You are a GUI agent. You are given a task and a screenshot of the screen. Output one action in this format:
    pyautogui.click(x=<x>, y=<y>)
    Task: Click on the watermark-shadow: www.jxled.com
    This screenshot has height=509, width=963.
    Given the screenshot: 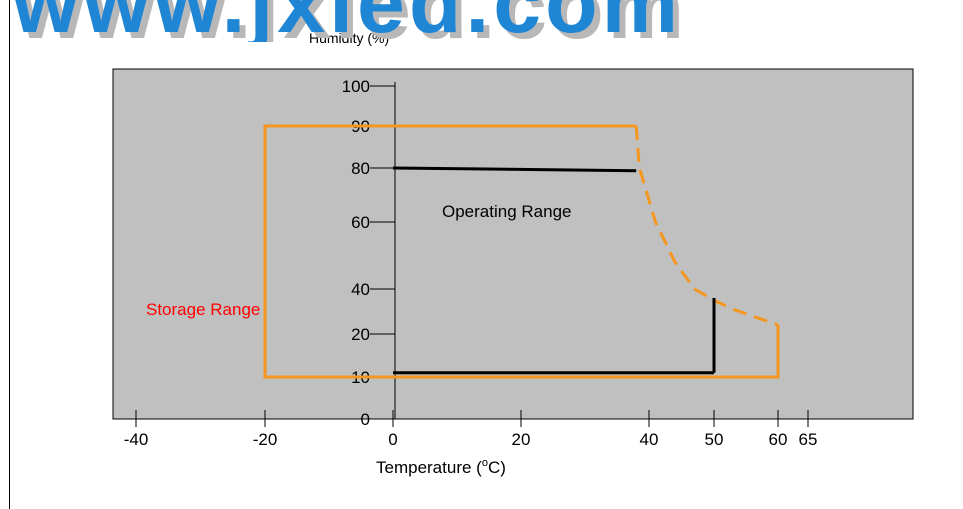 What is the action you would take?
    pyautogui.click(x=352, y=21)
    